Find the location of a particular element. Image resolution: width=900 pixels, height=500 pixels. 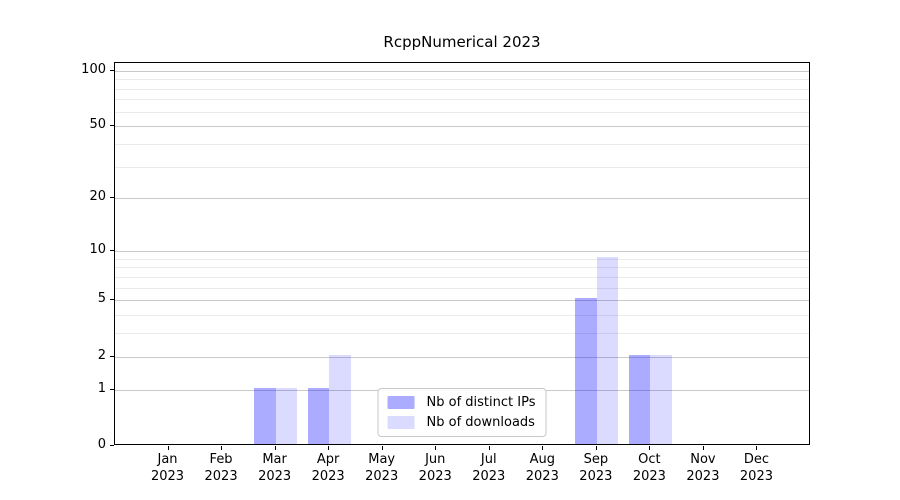

x-tick-label: Mar 2023 is located at coordinates (275, 468).